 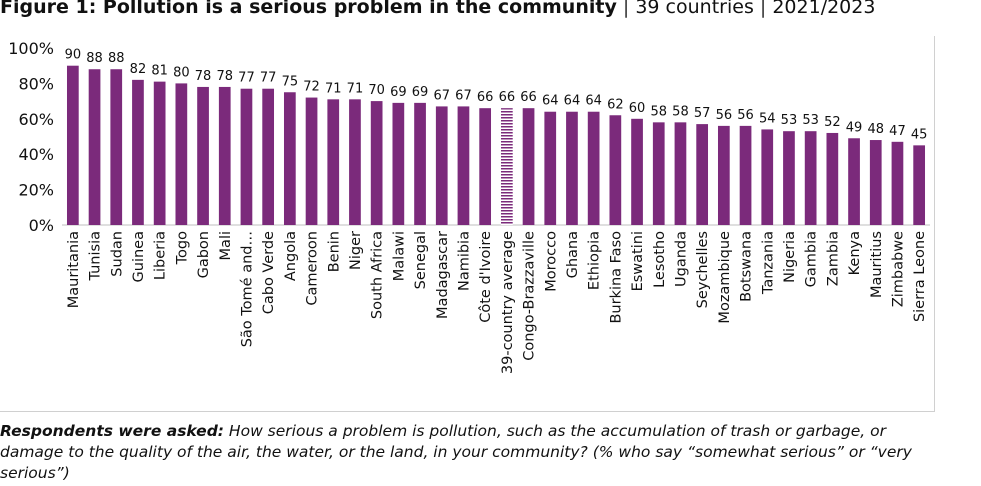 I want to click on category-label: Gabon, so click(x=204, y=254).